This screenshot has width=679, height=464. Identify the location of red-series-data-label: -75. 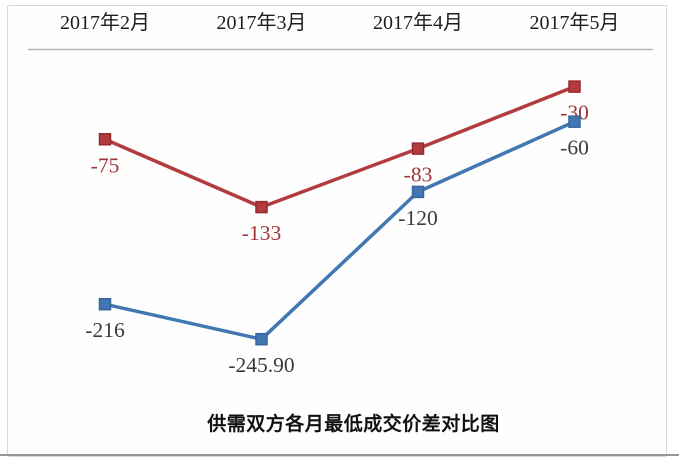
(105, 165).